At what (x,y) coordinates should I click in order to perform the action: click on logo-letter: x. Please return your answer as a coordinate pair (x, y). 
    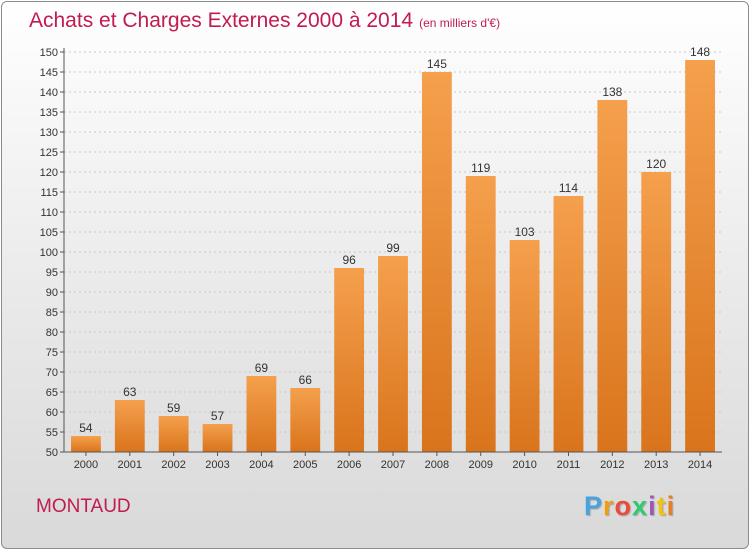
    Looking at the image, I should click on (640, 506).